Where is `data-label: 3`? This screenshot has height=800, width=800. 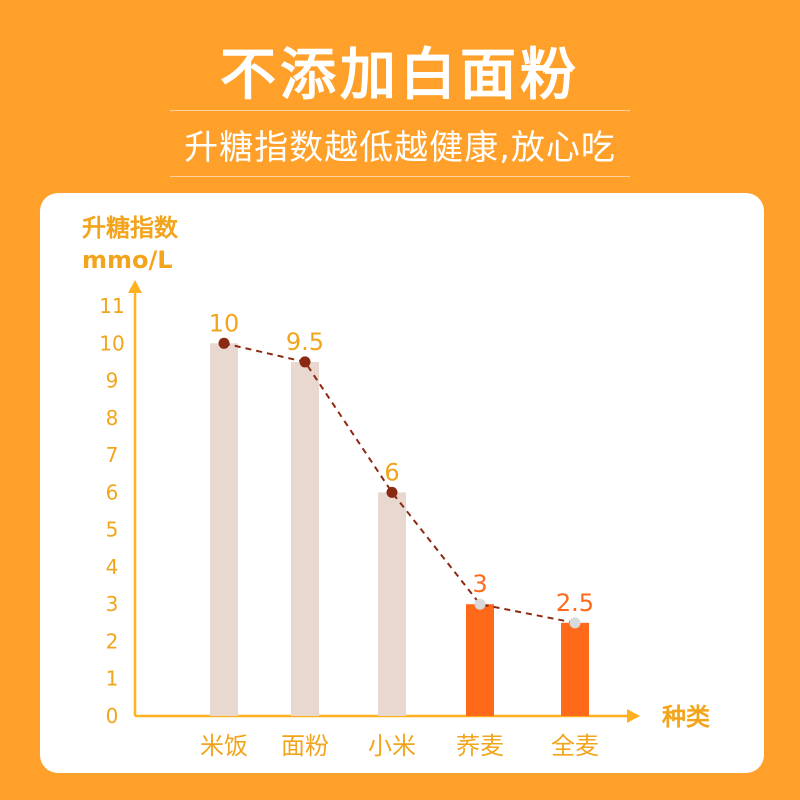
data-label: 3 is located at coordinates (479, 584).